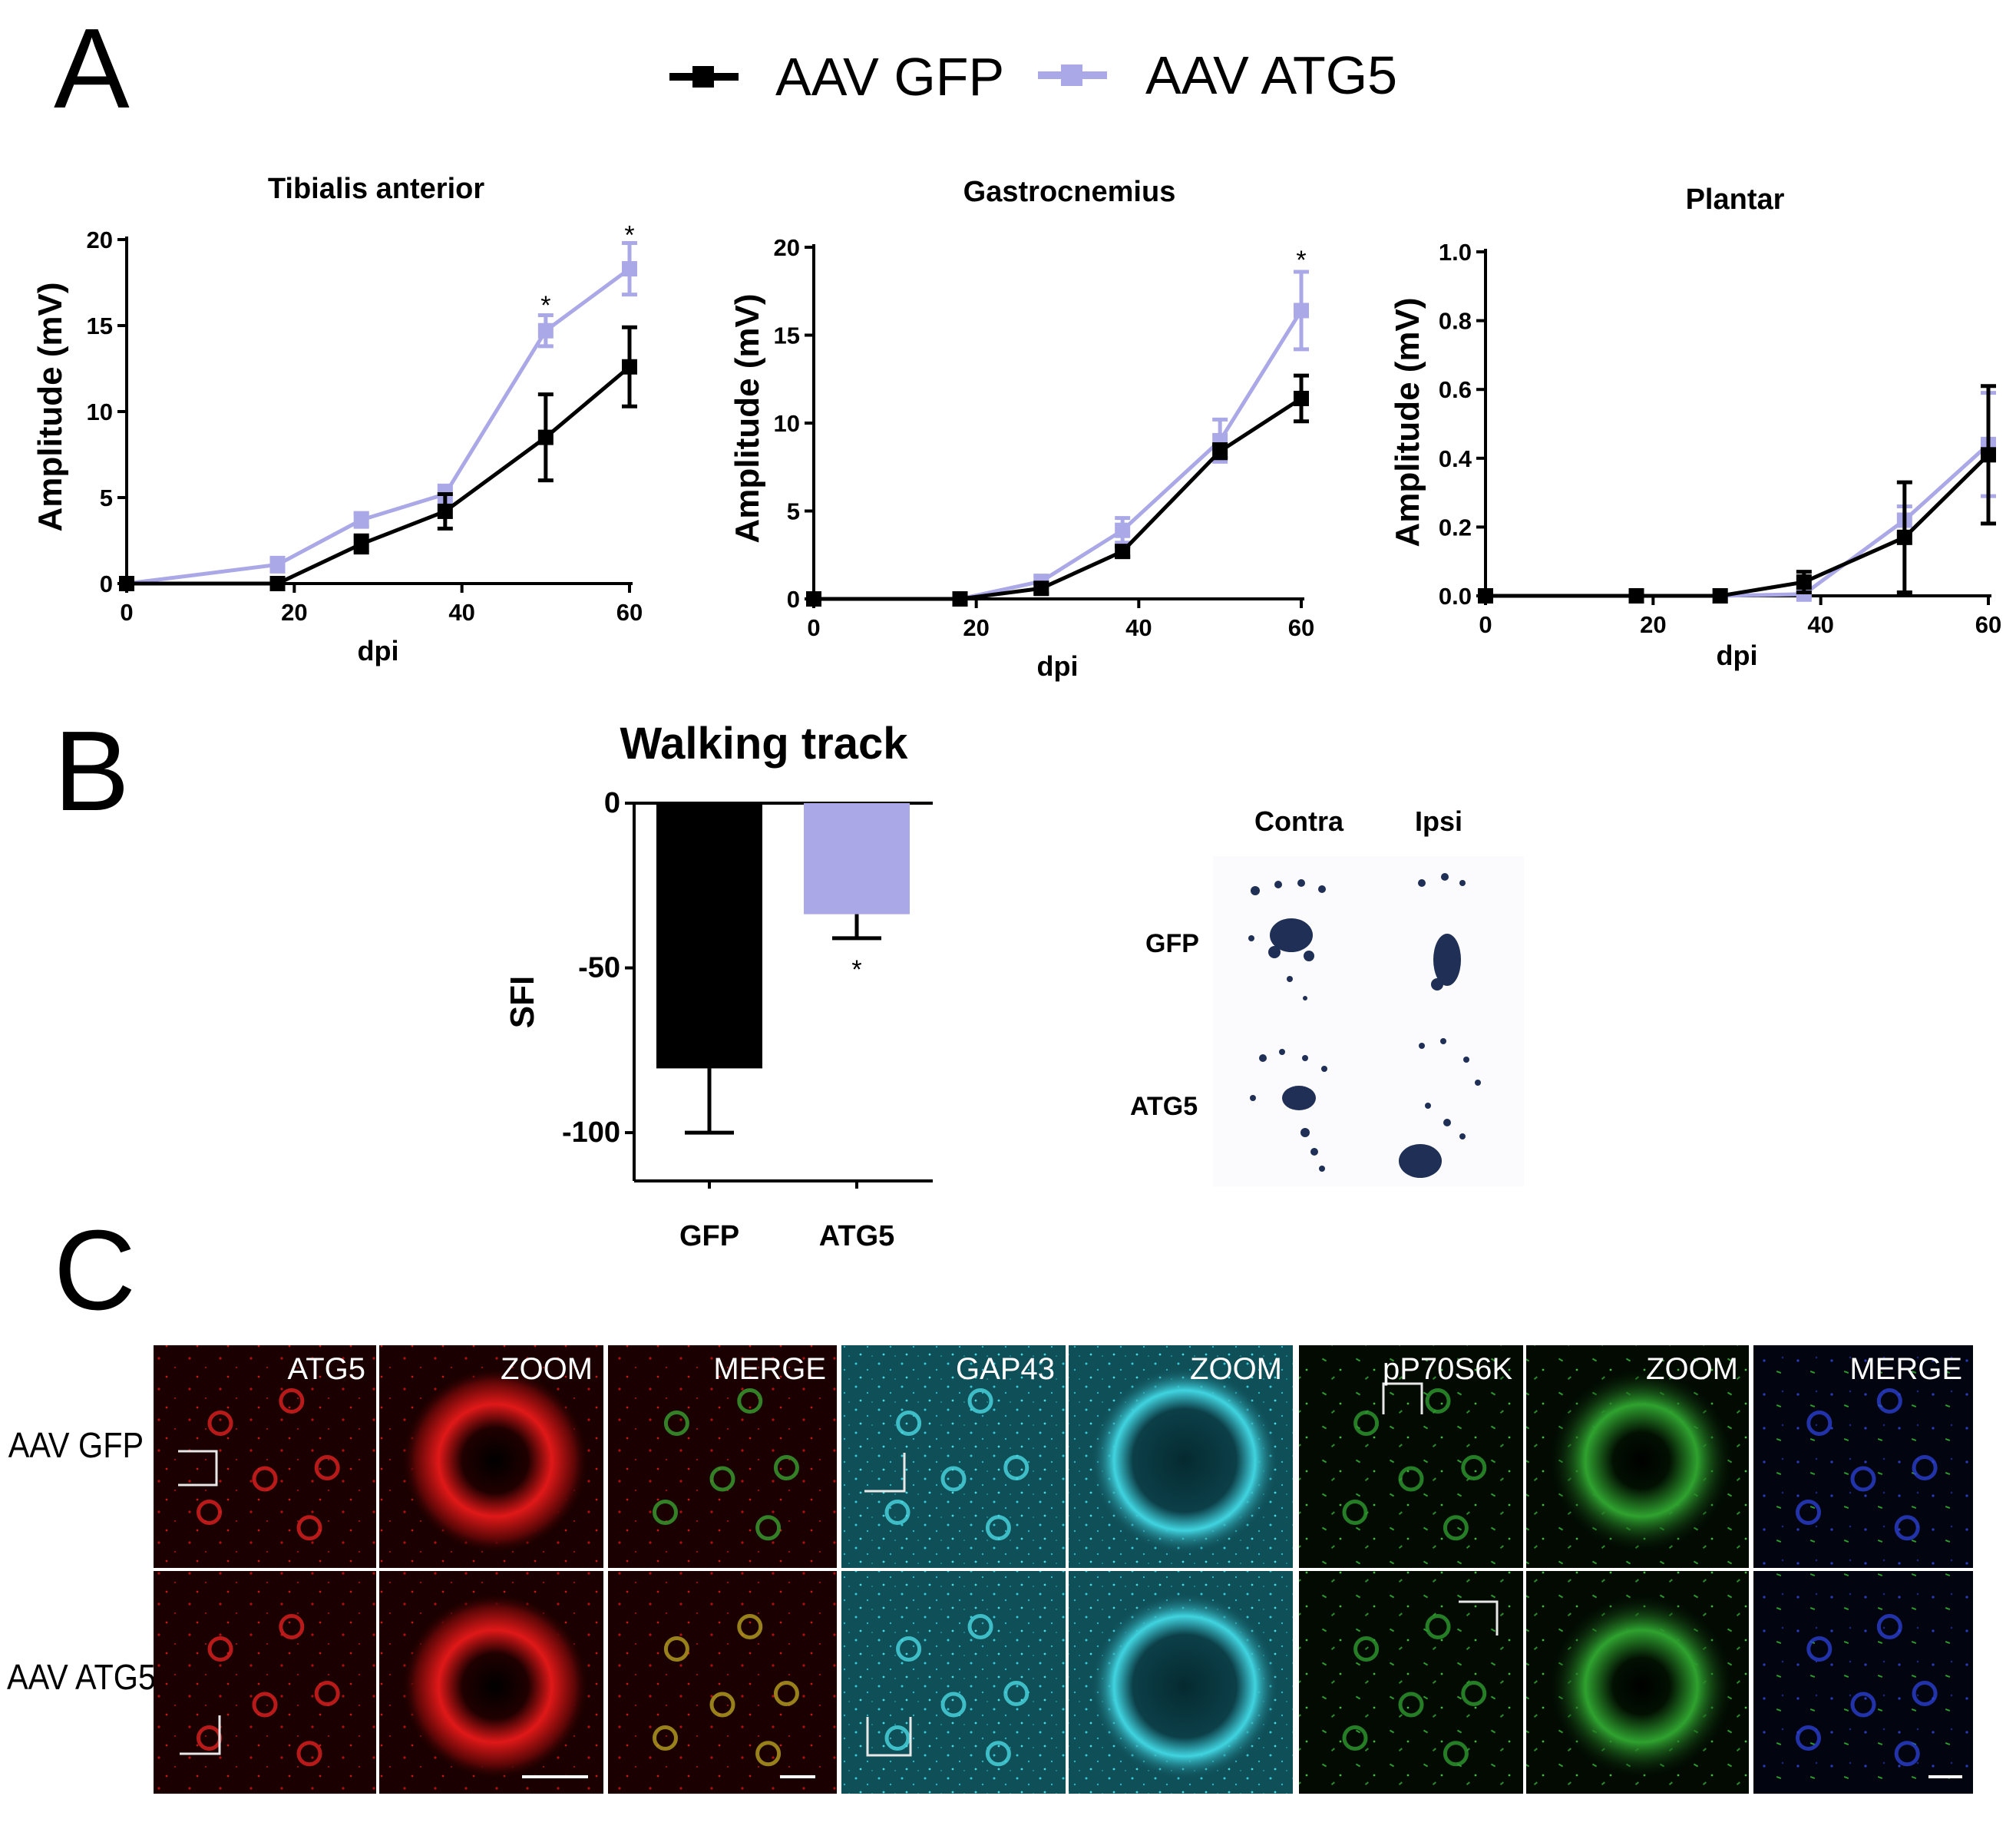 The image size is (2016, 1829). Describe the element at coordinates (1735, 200) in the screenshot. I see `chart-title: Plantar` at that location.